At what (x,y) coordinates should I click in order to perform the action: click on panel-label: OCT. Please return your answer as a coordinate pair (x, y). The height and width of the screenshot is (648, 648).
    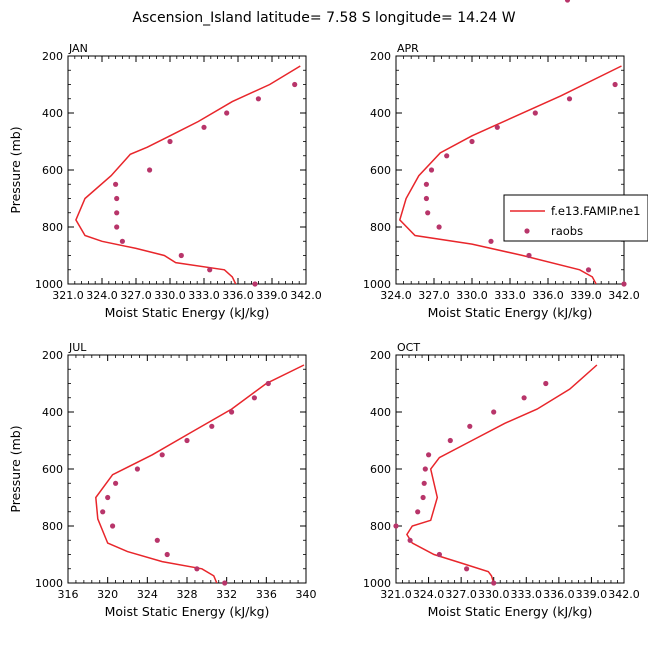
    Looking at the image, I should click on (408, 347).